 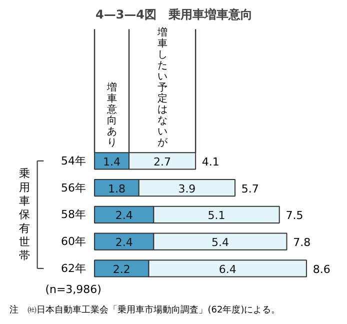 I want to click on text: 増車したい予定はないが, so click(x=162, y=88).